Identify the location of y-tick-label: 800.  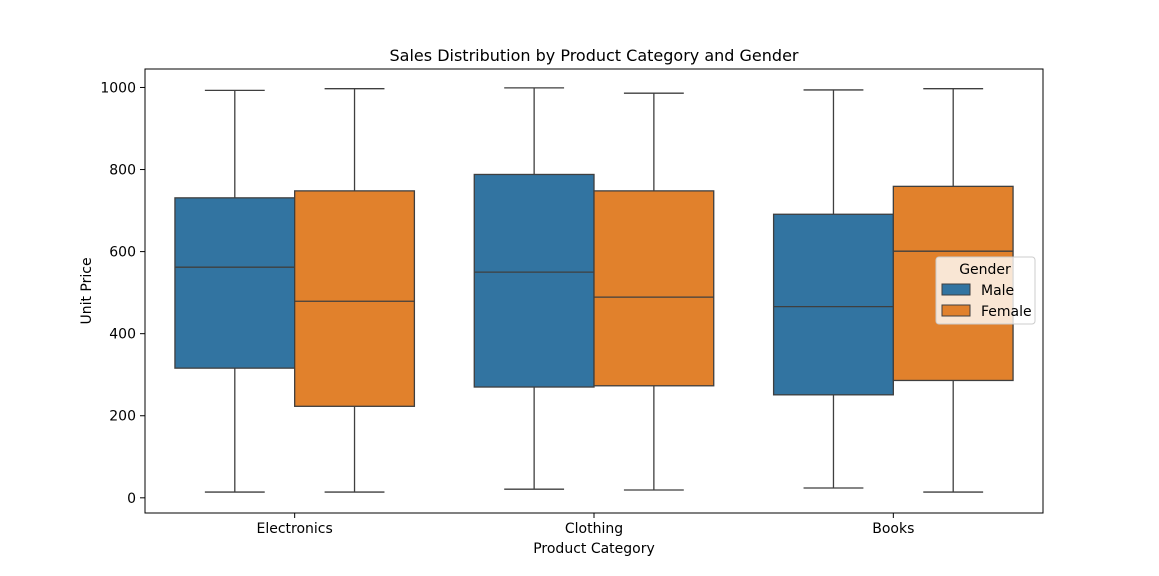
(122, 171).